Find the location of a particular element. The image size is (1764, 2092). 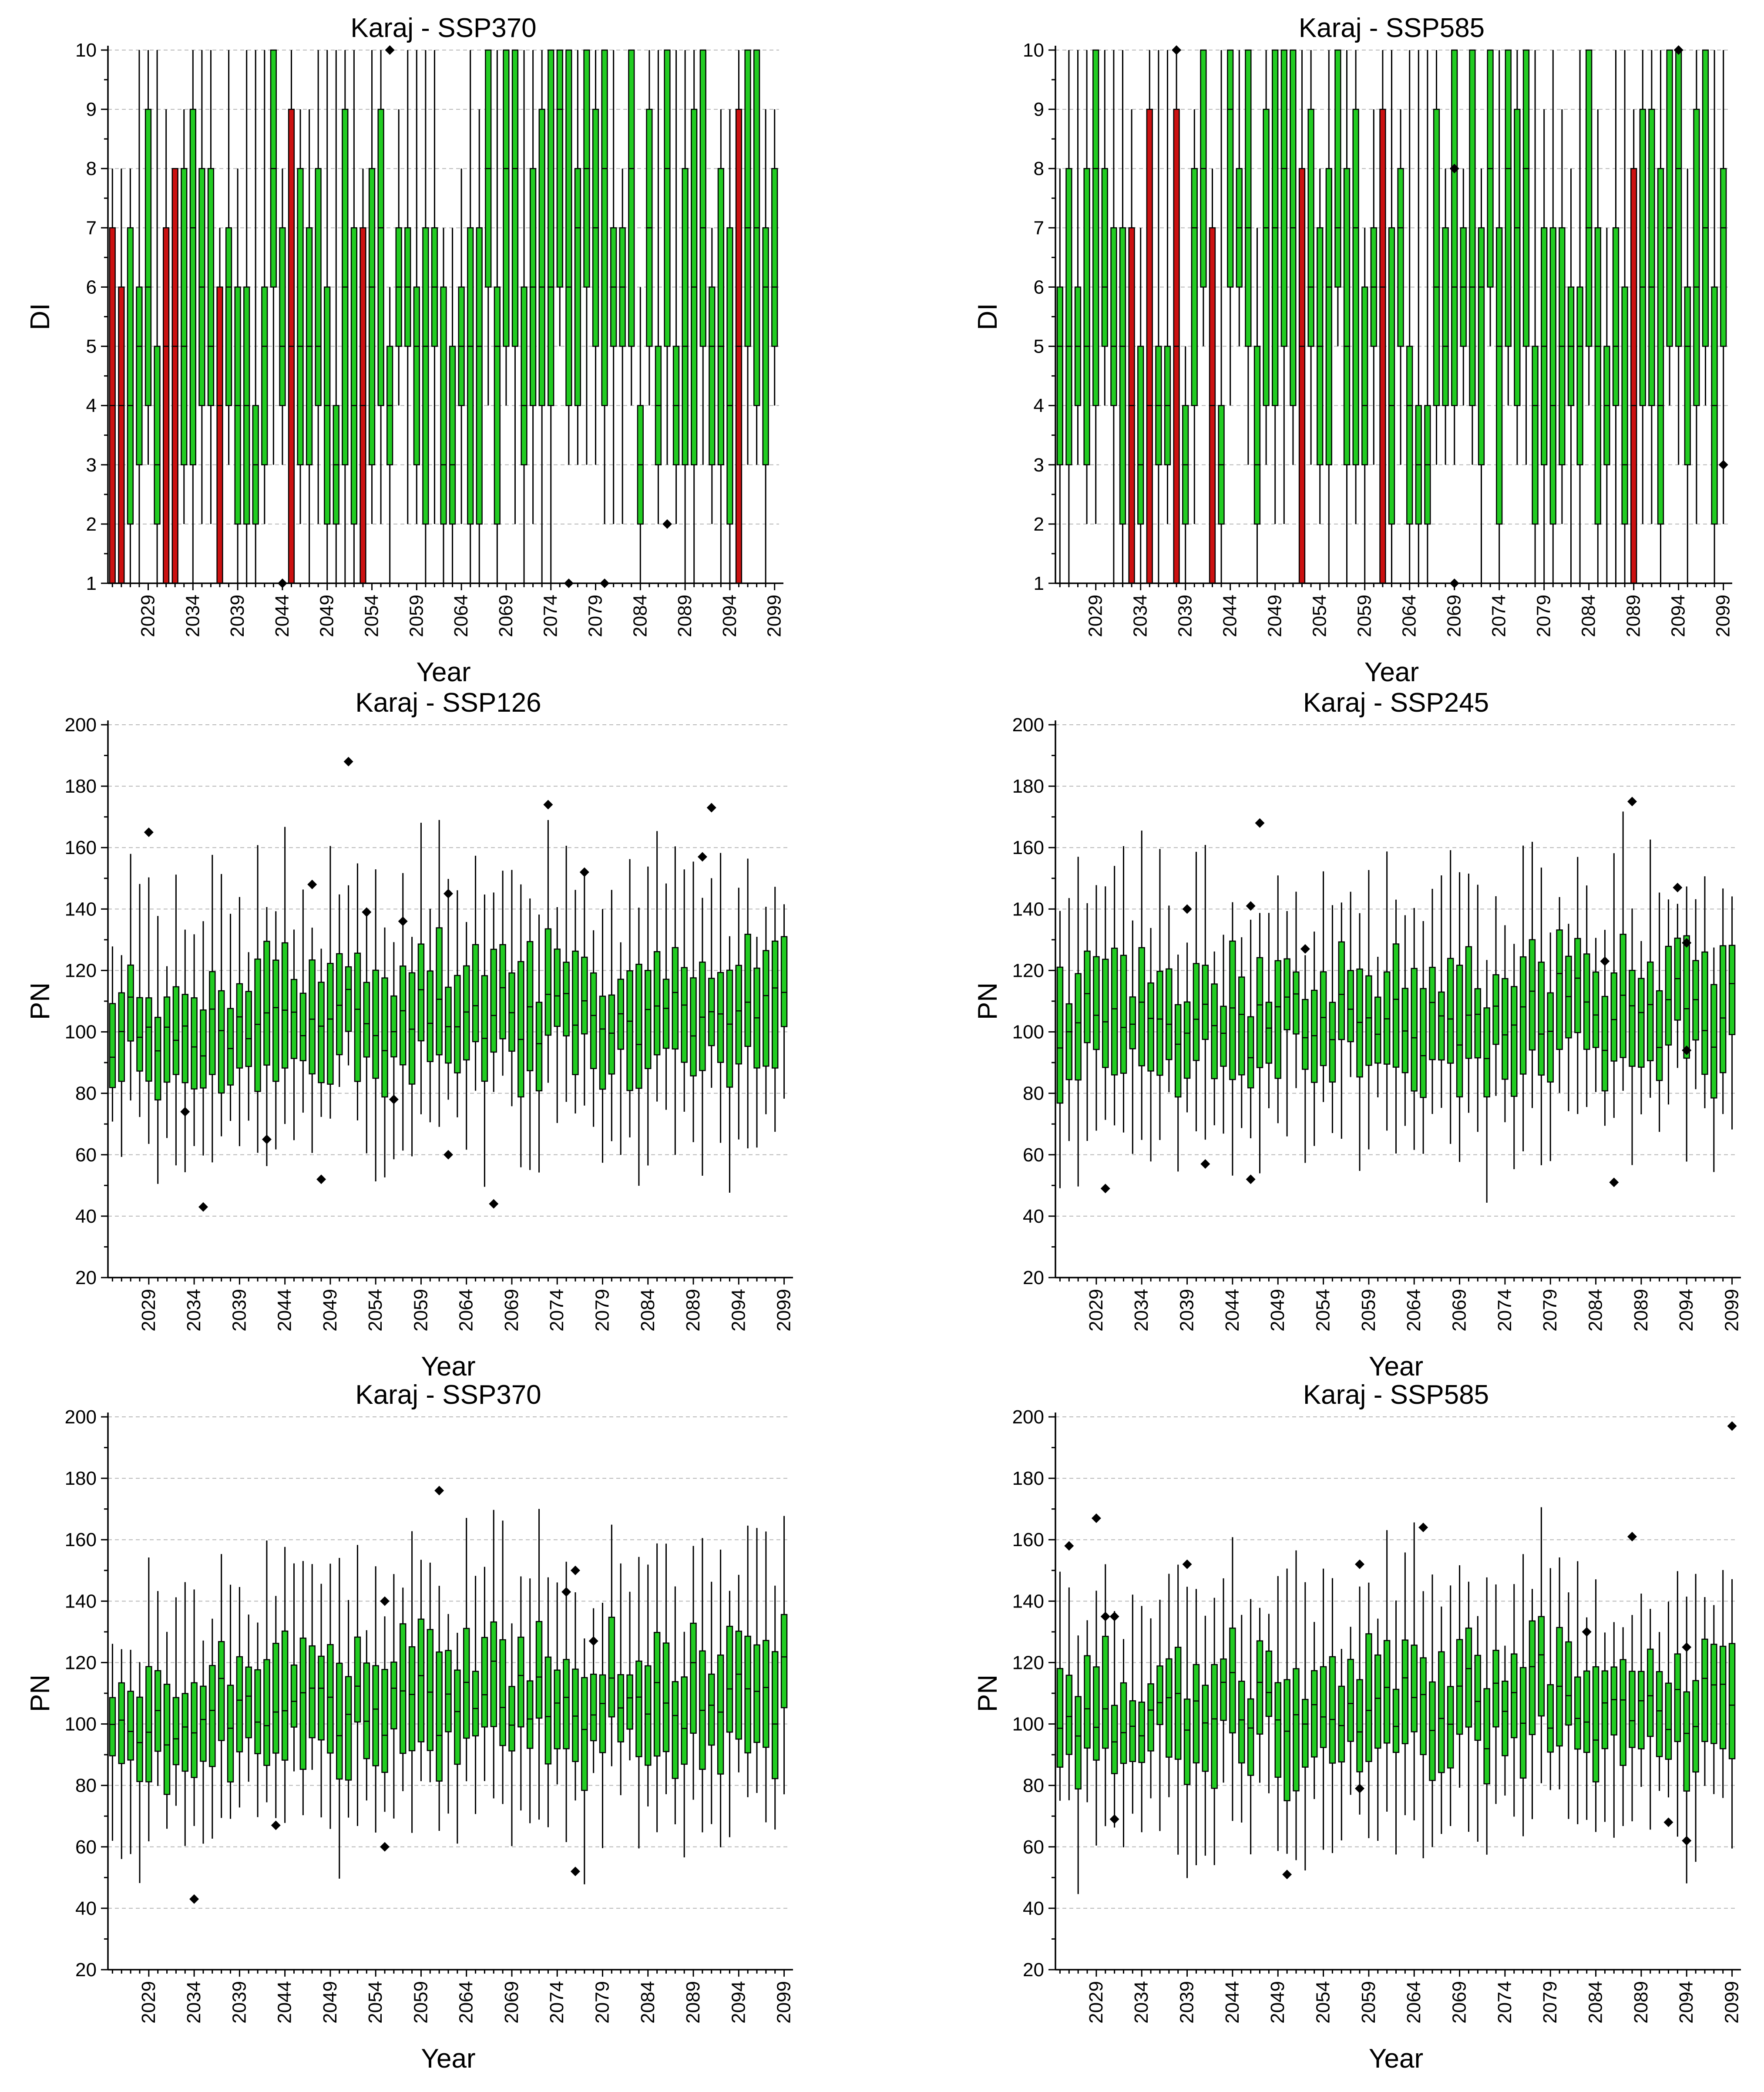

box-2093 is located at coordinates (720, 346).